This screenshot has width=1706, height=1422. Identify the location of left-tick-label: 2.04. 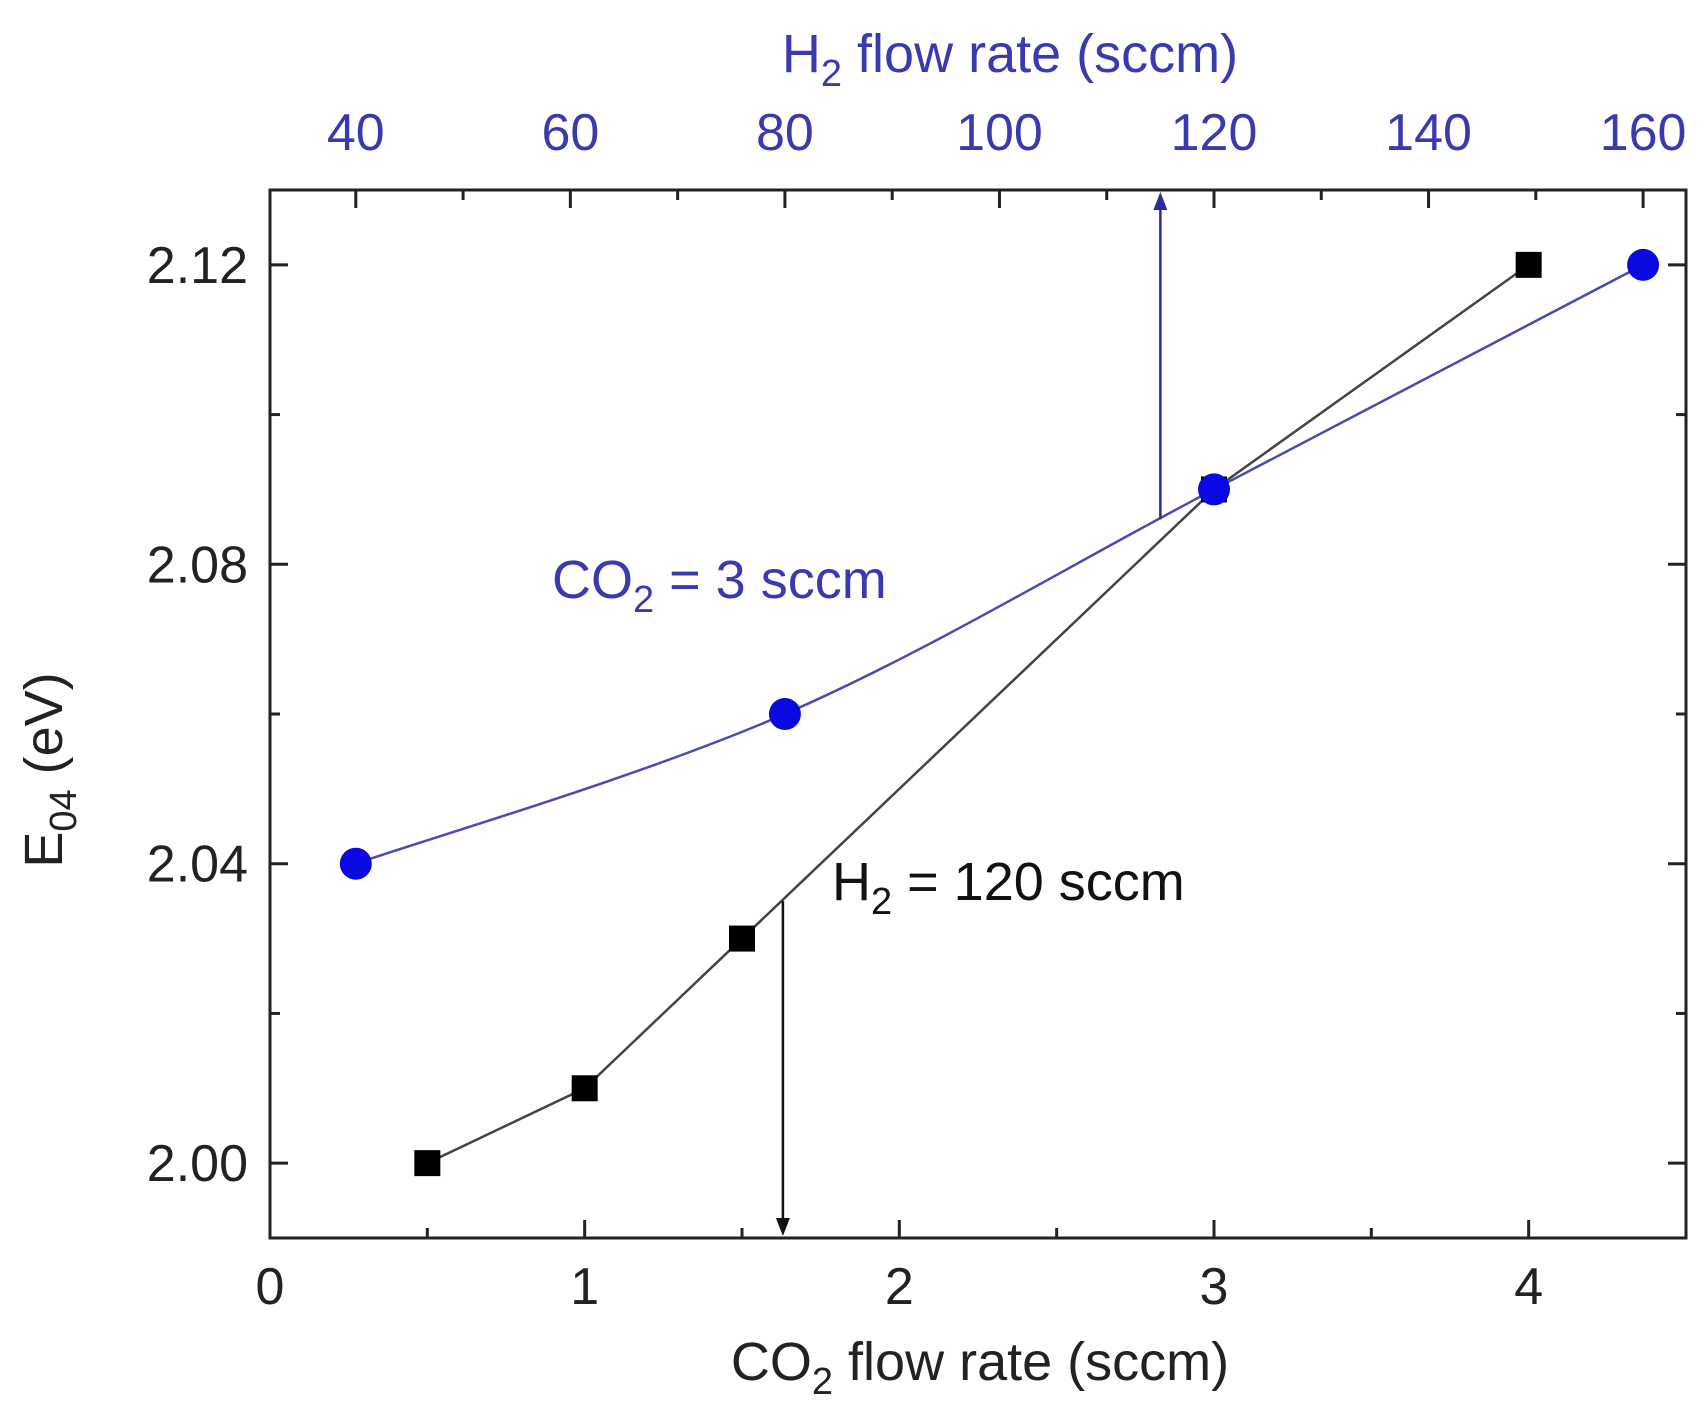
(197, 865).